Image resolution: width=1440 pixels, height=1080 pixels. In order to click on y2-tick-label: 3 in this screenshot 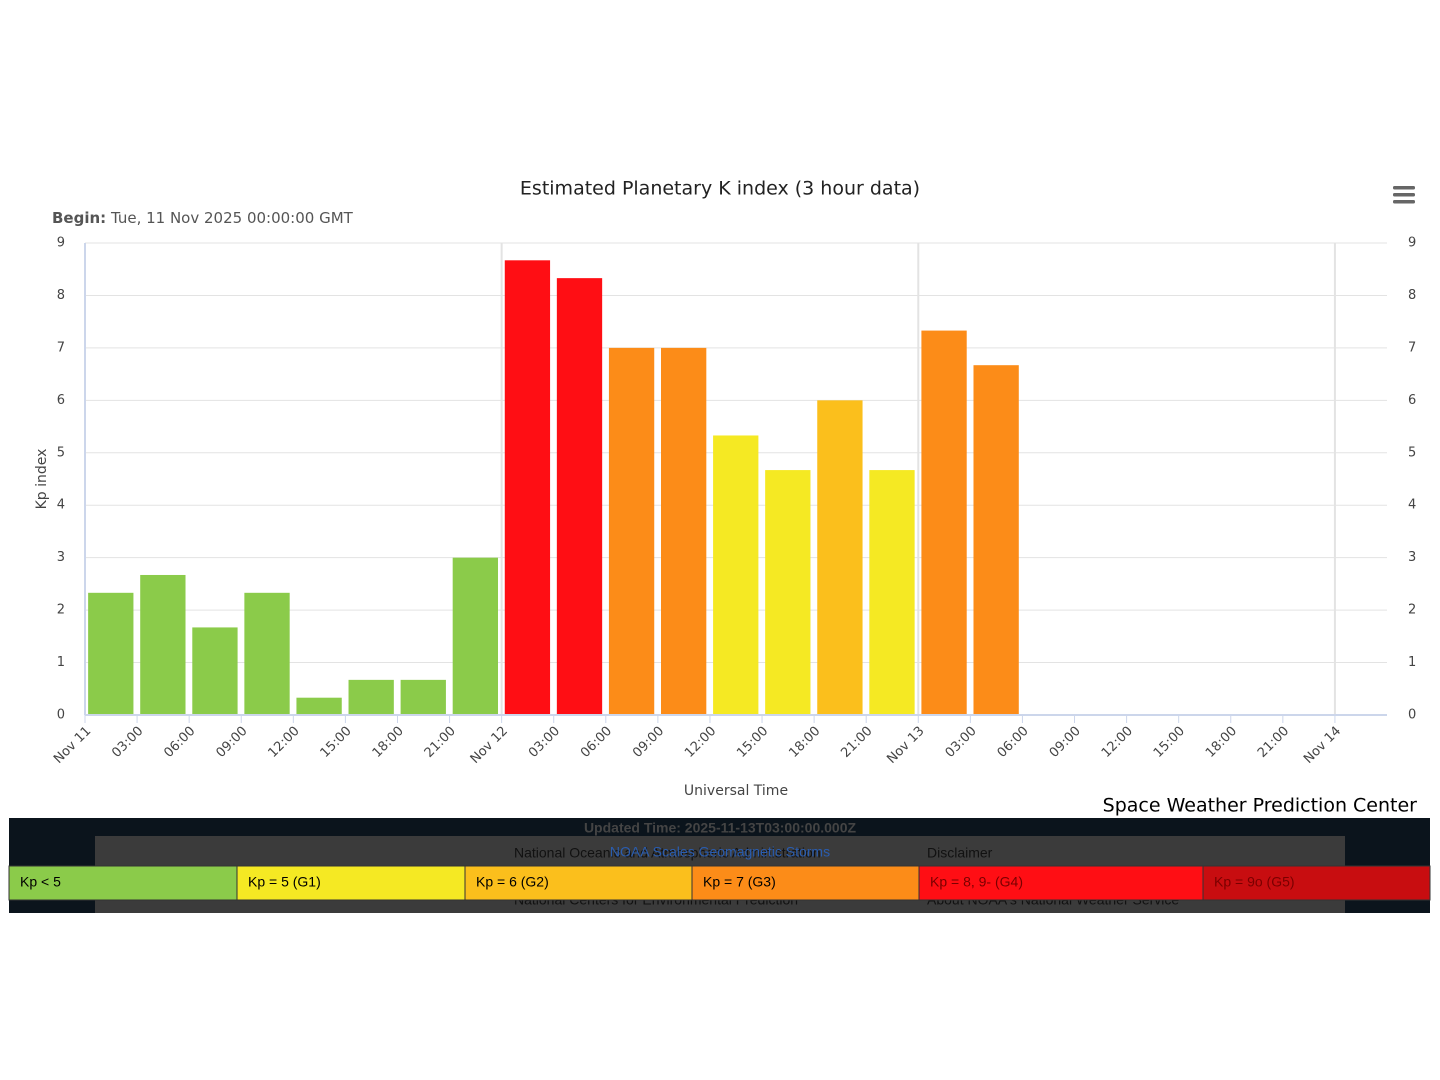, I will do `click(1412, 557)`.